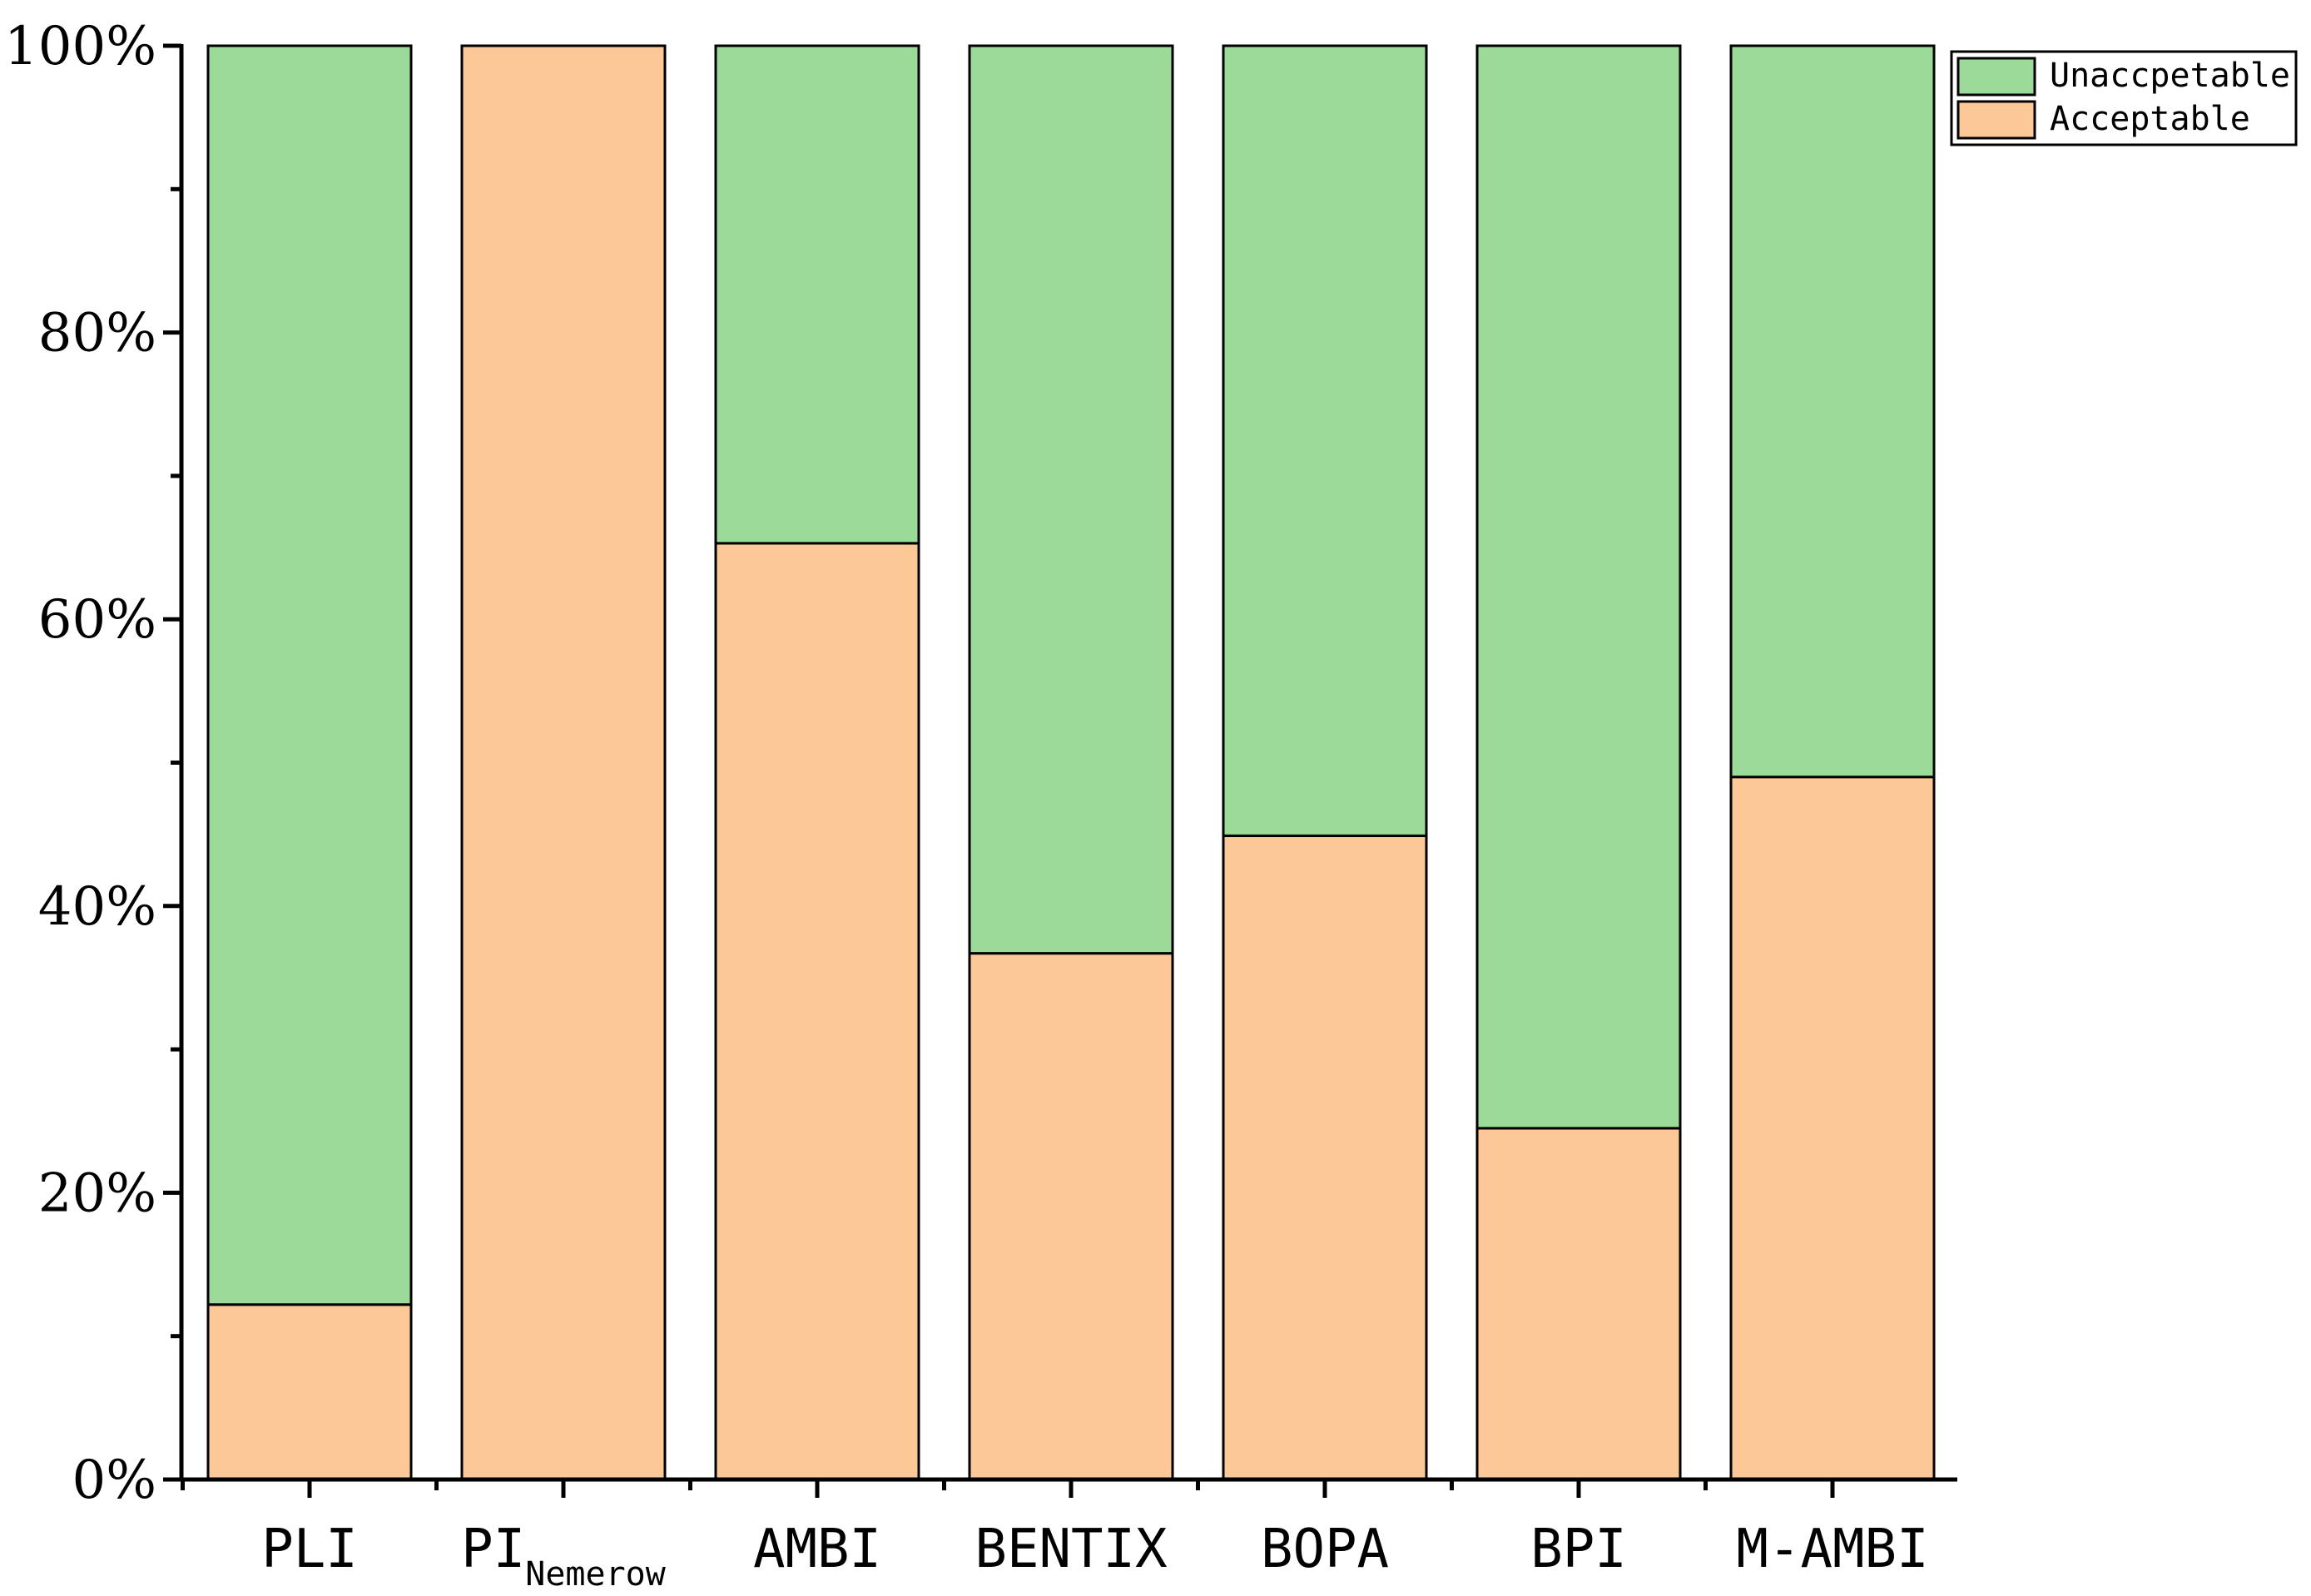 Image resolution: width=2311 pixels, height=1596 pixels. I want to click on bar-ambi-unaccpetable, so click(817, 294).